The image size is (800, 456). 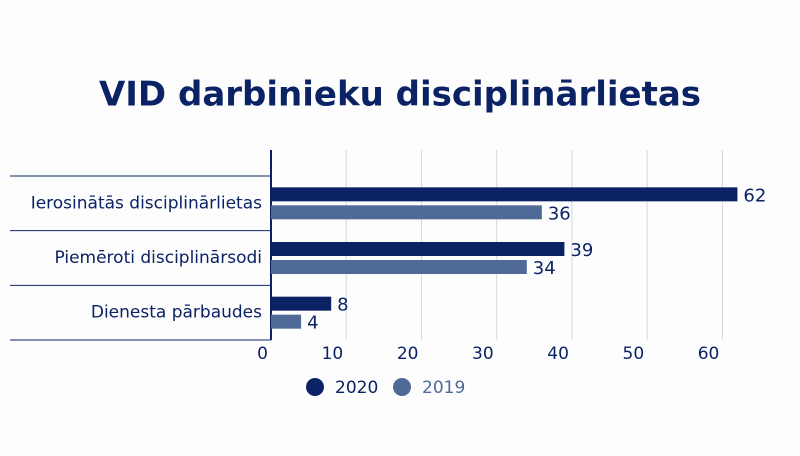 I want to click on value-label: 8, so click(x=342, y=305).